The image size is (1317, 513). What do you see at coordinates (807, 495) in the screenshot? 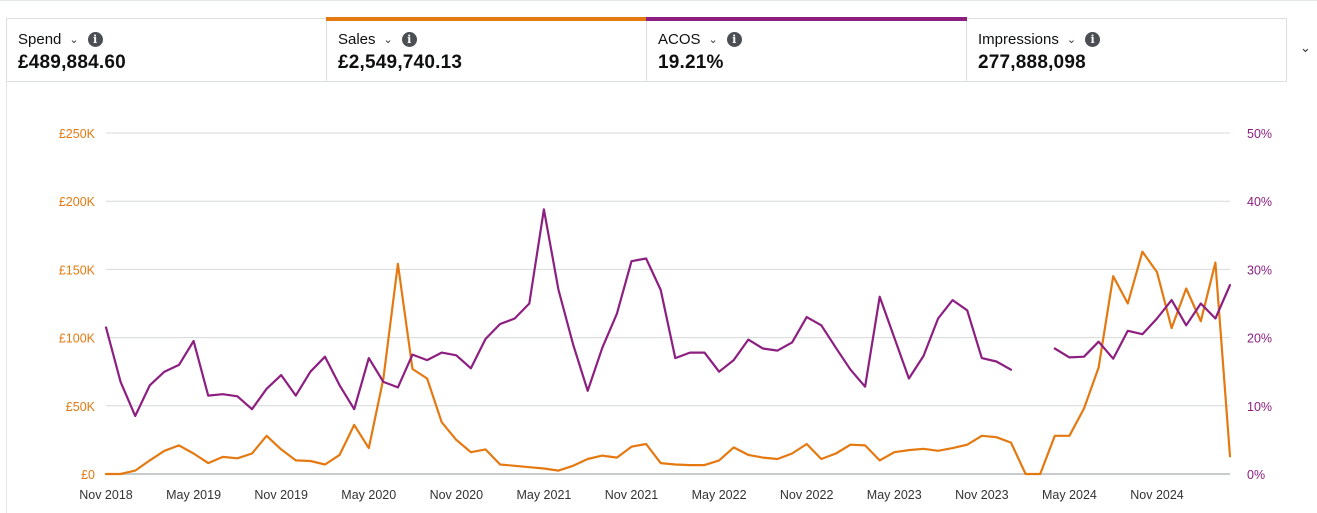
I see `x-tick-label: Nov 2022` at bounding box center [807, 495].